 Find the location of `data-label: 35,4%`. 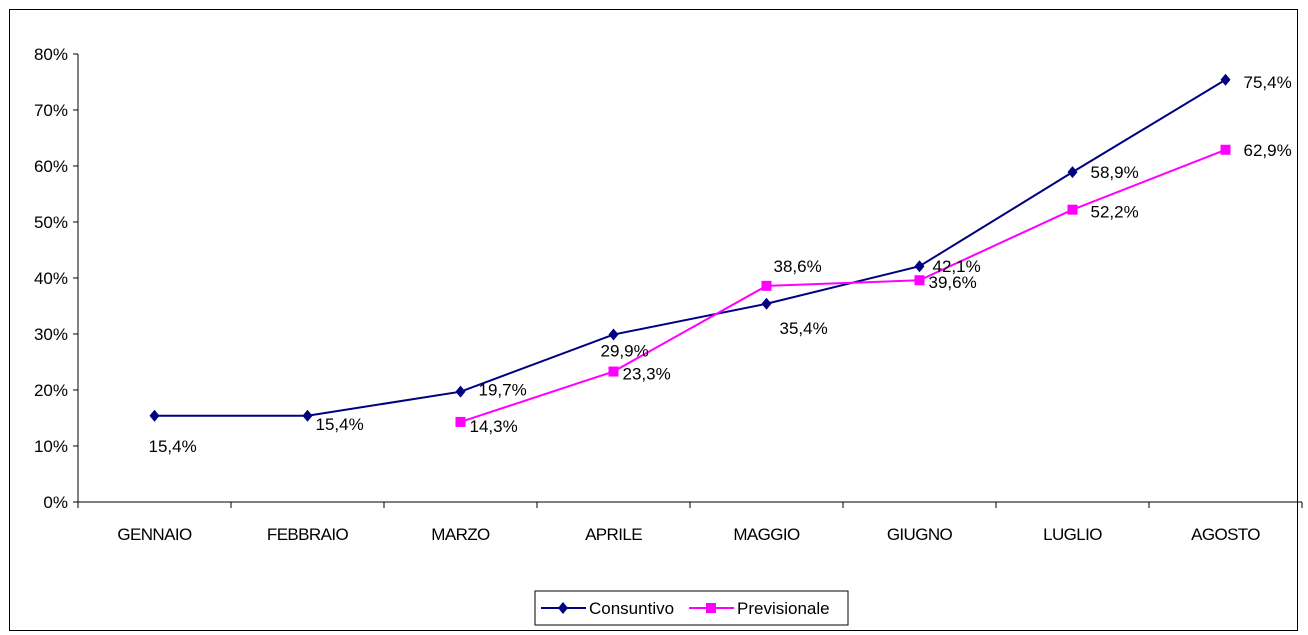

data-label: 35,4% is located at coordinates (804, 328).